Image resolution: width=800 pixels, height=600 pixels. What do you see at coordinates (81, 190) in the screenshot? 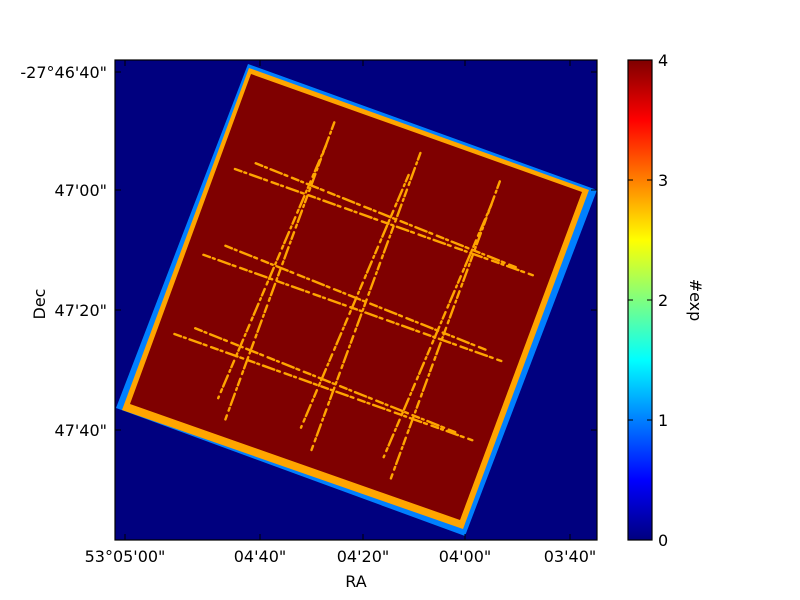
I see `y-tick-label: 47'00"` at bounding box center [81, 190].